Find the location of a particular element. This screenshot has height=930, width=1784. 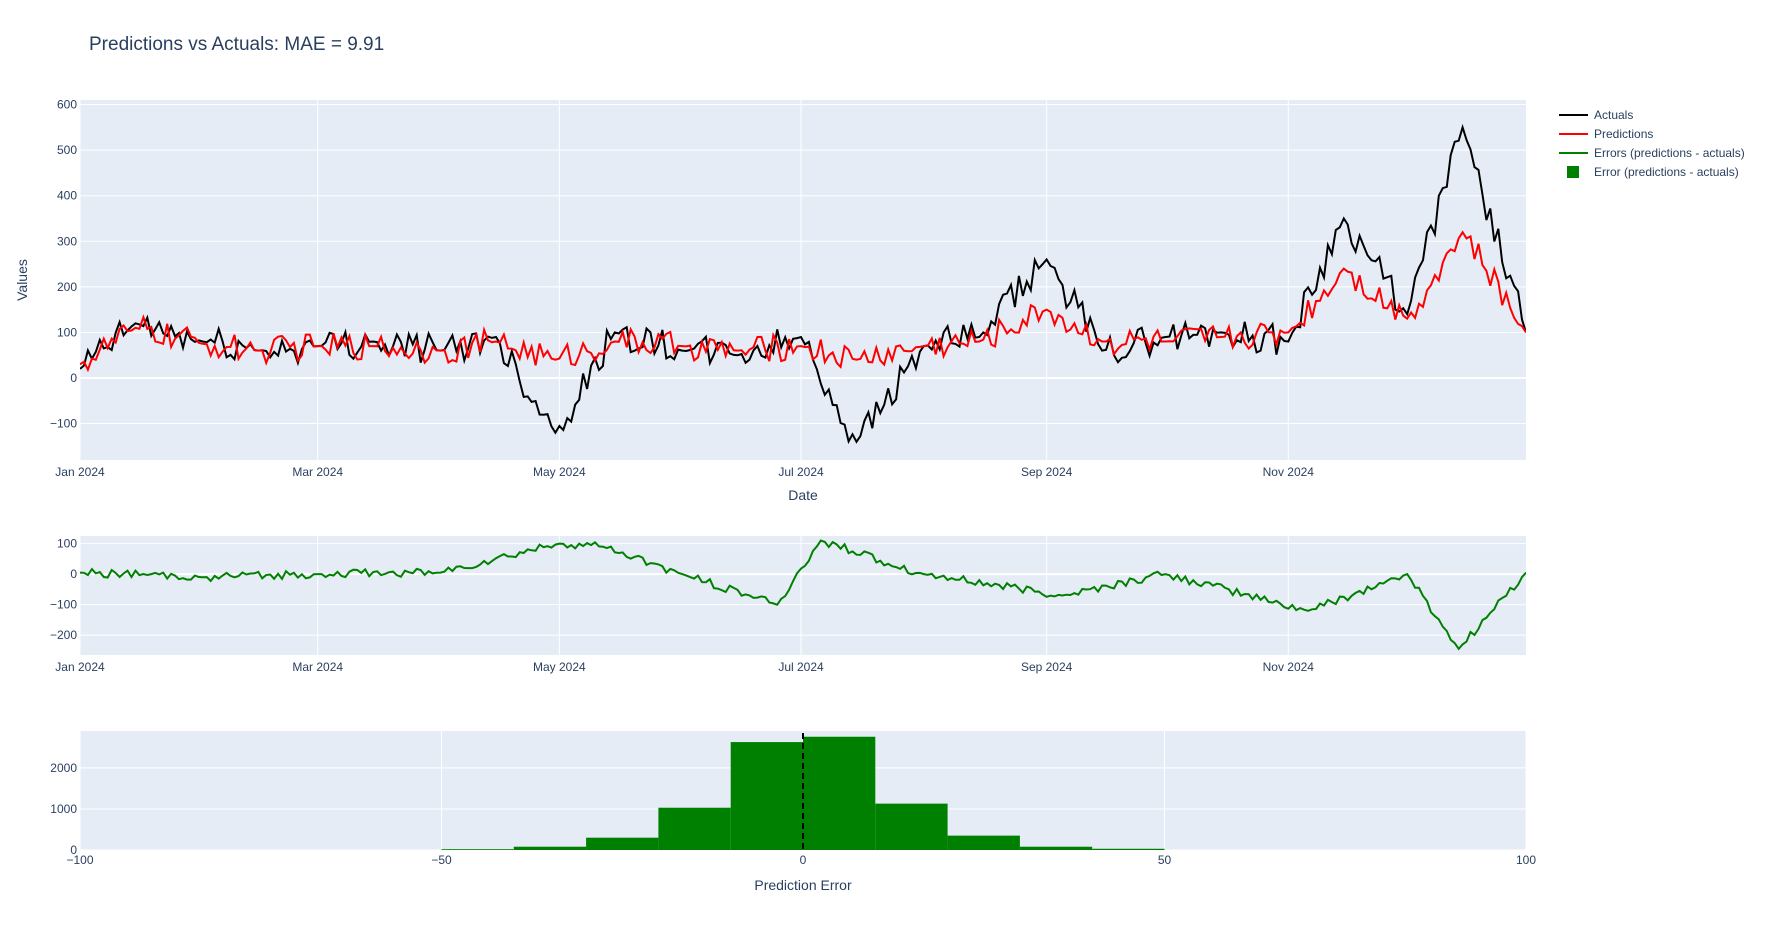

y-axis-title: Values is located at coordinates (22, 280).